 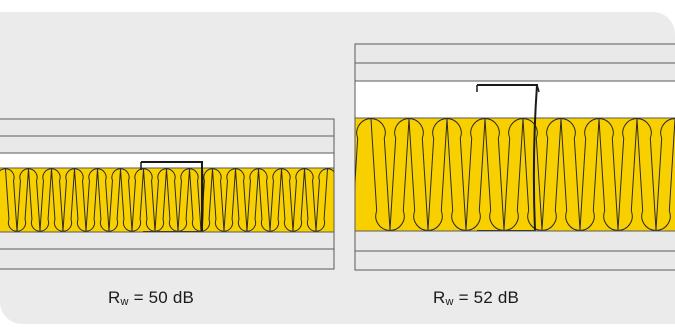 I want to click on caption-right-subscript: w, so click(x=449, y=302).